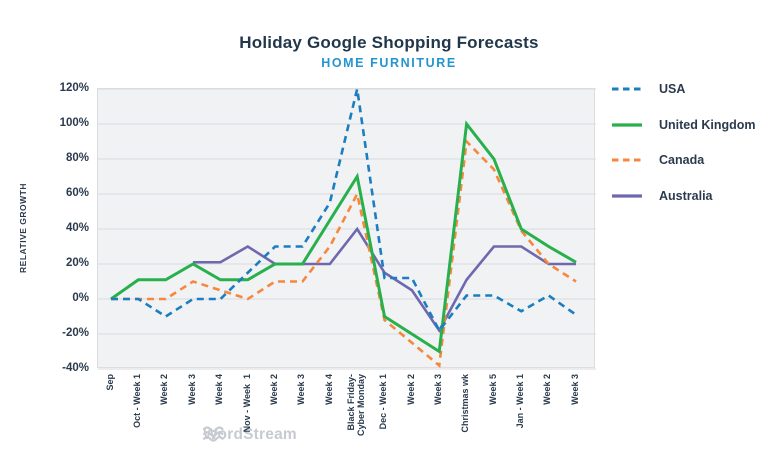 This screenshot has width=778, height=476. Describe the element at coordinates (77, 262) in the screenshot. I see `y-tick-label: 20%` at that location.